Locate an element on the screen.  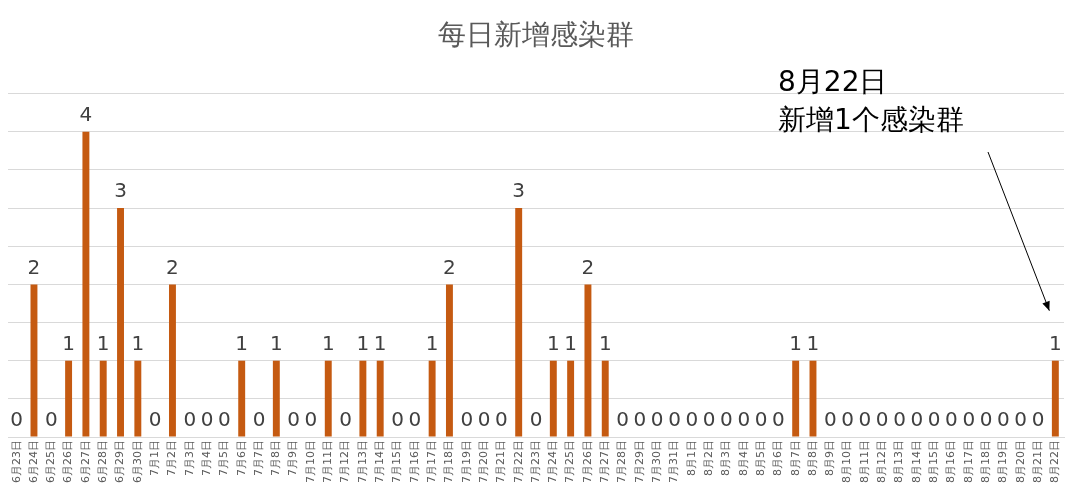
x-tick-label: 7月23日 is located at coordinates (535, 461).